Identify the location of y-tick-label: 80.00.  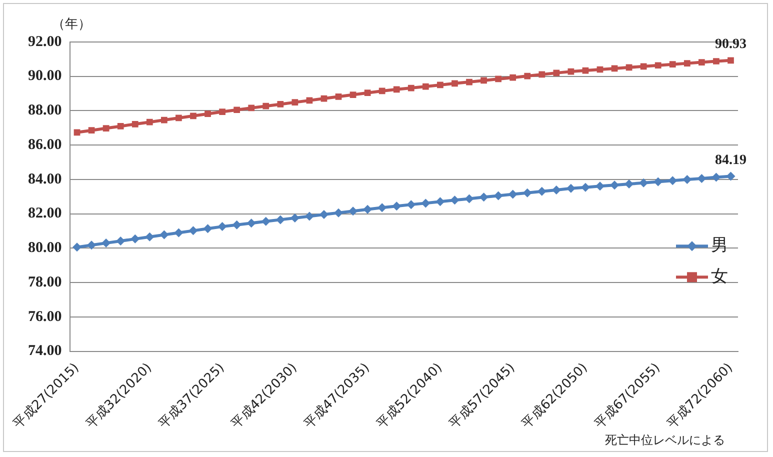
(45, 248).